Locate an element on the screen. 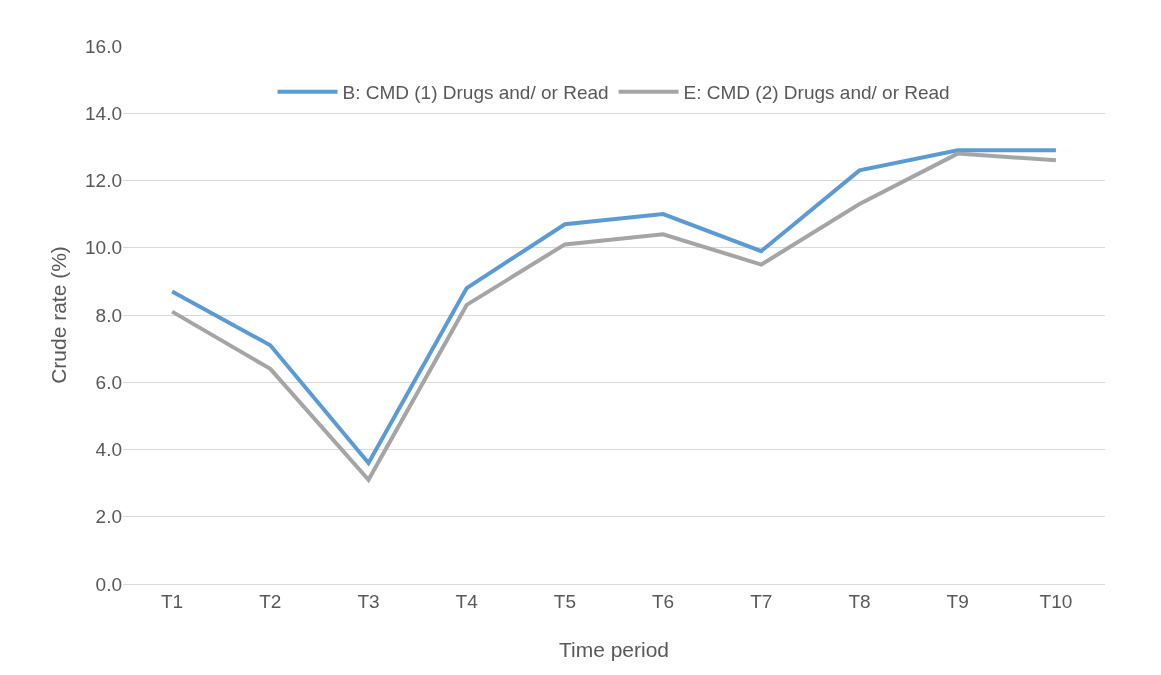  legend-label: B: CMD (1) Drugs and/ or Read is located at coordinates (475, 93).